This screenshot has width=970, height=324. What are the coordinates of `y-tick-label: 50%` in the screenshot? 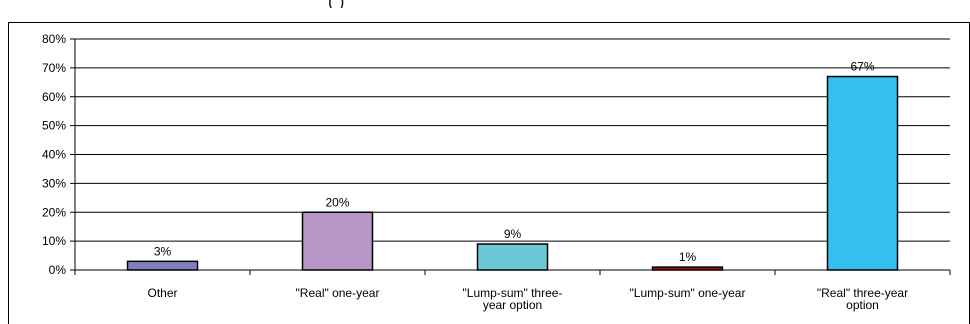 It's located at (54, 126).